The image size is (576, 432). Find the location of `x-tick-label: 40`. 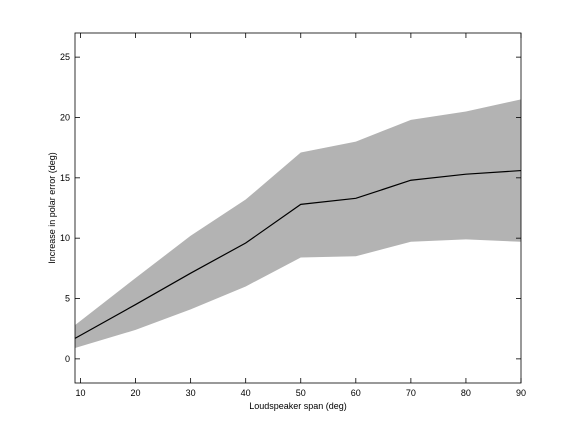

x-tick-label: 40 is located at coordinates (246, 393).